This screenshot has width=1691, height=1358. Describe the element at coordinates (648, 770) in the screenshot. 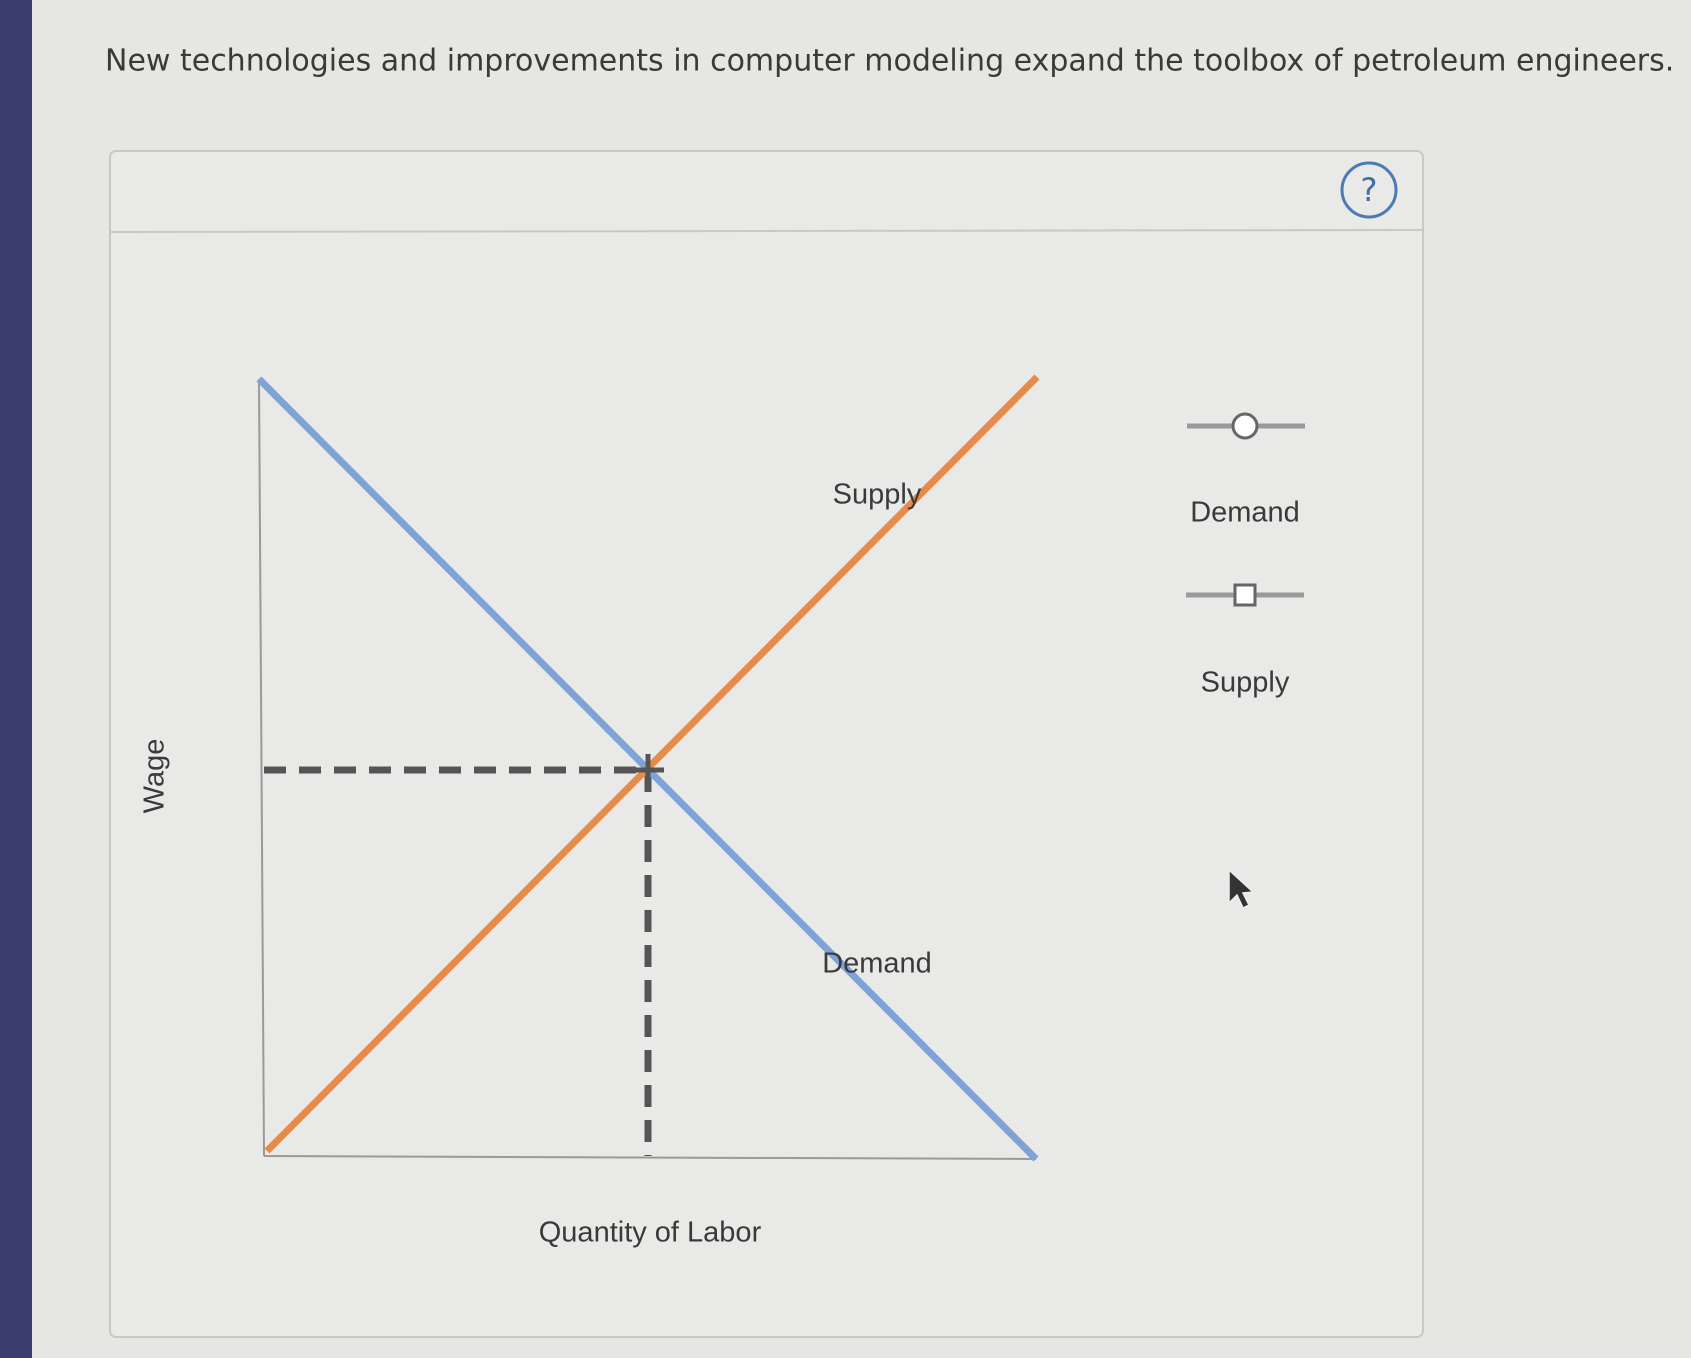

I see `equilibrium-point` at that location.